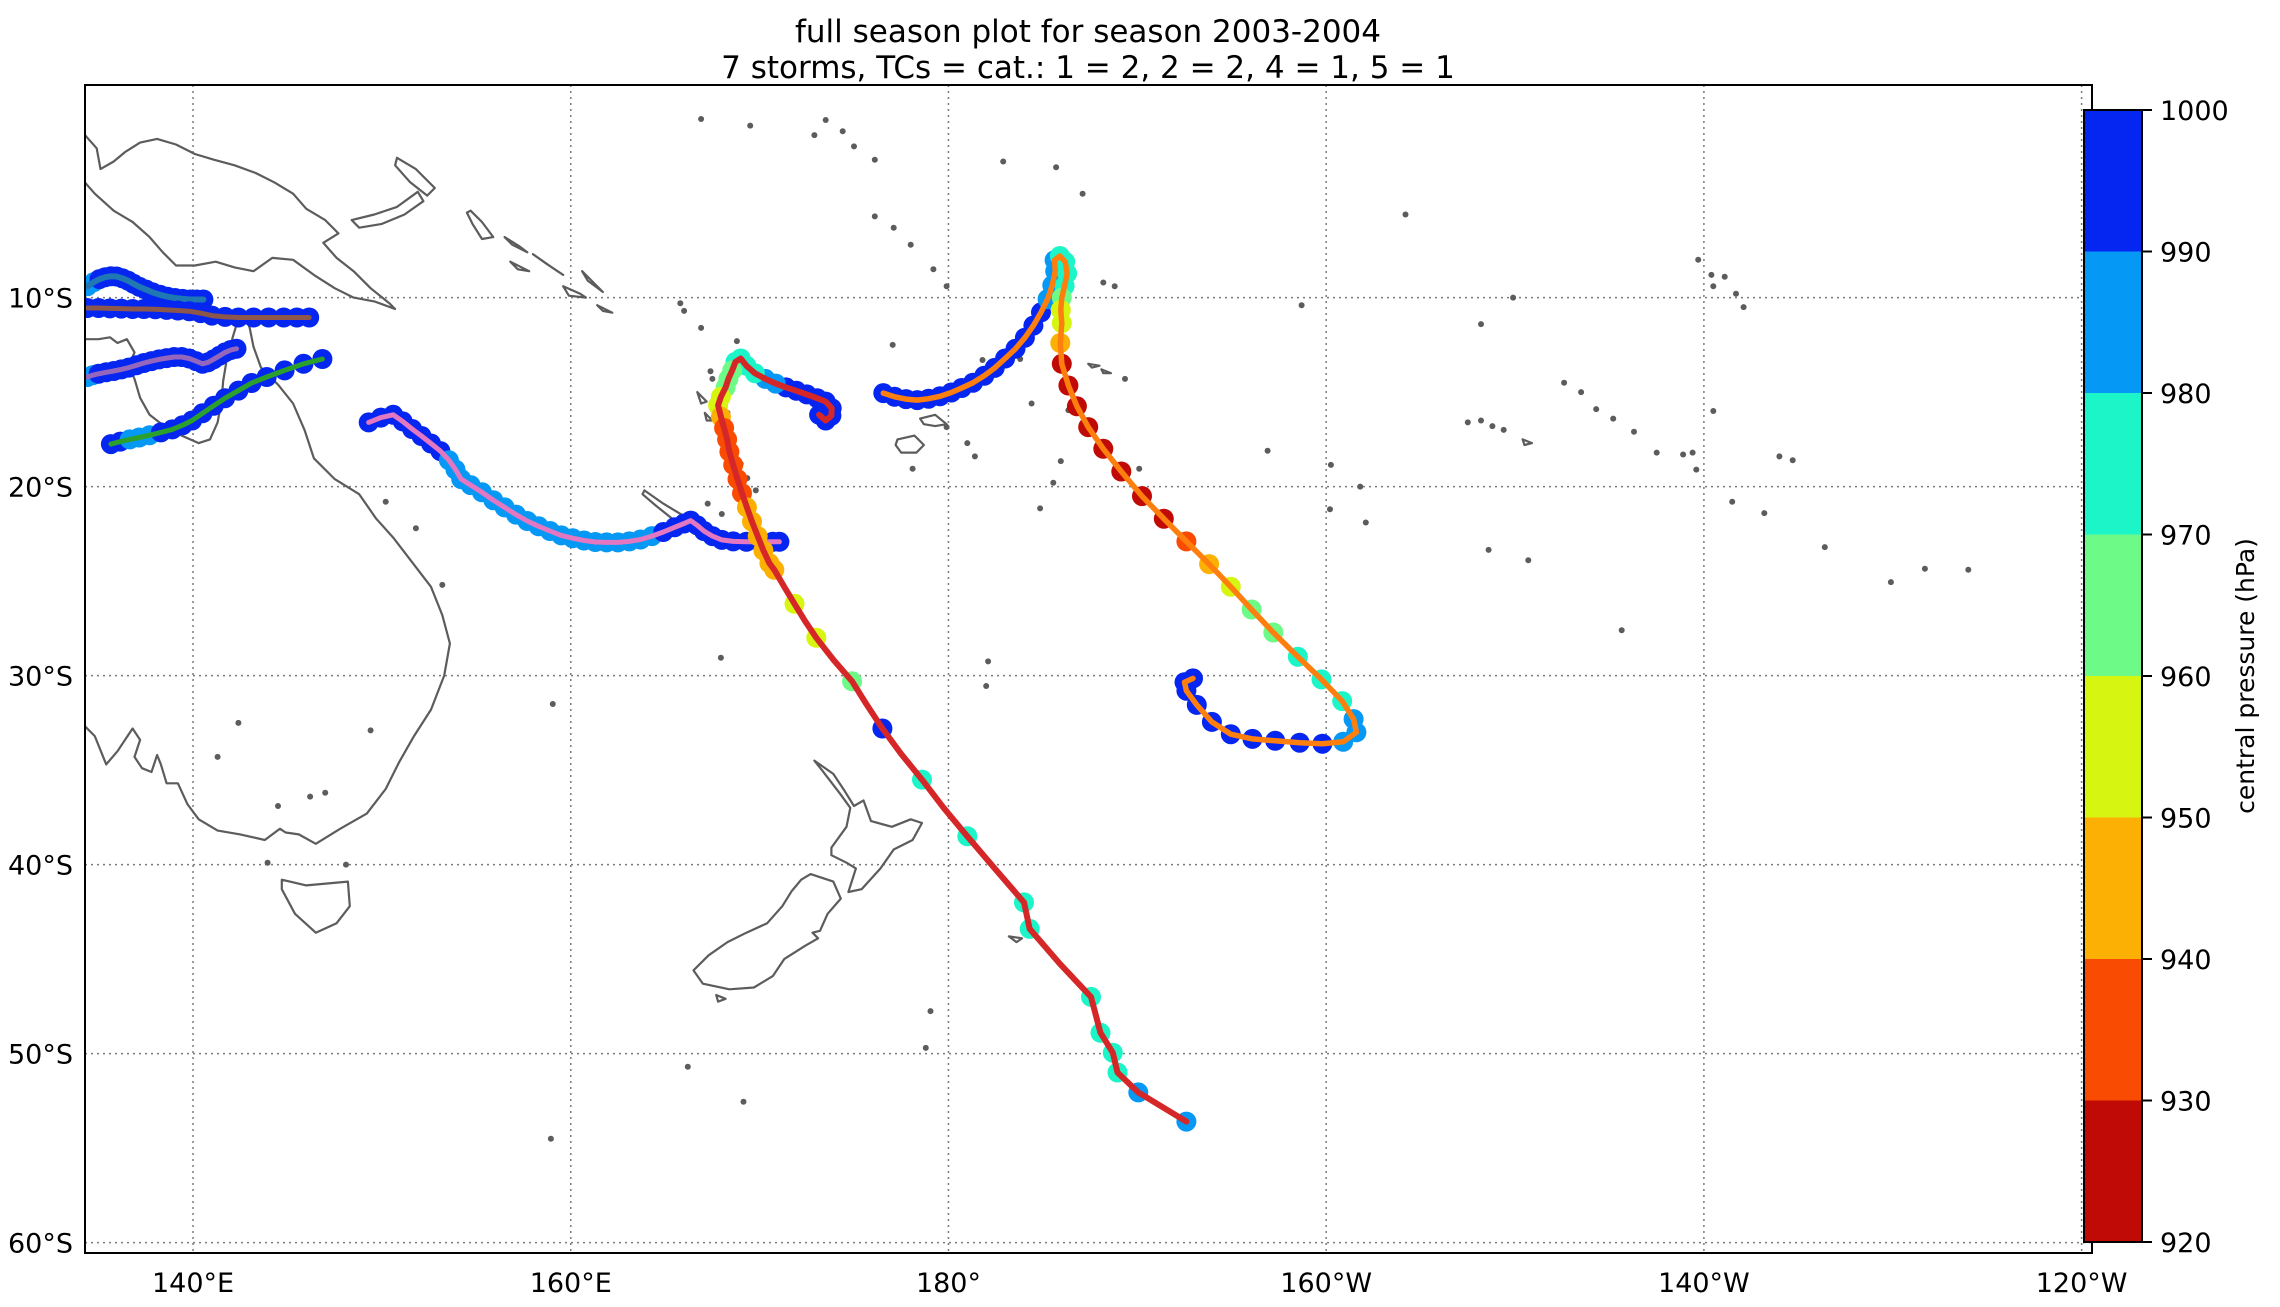 This screenshot has width=2280, height=1307. Describe the element at coordinates (40, 866) in the screenshot. I see `y-tick-label: 40°S` at that location.